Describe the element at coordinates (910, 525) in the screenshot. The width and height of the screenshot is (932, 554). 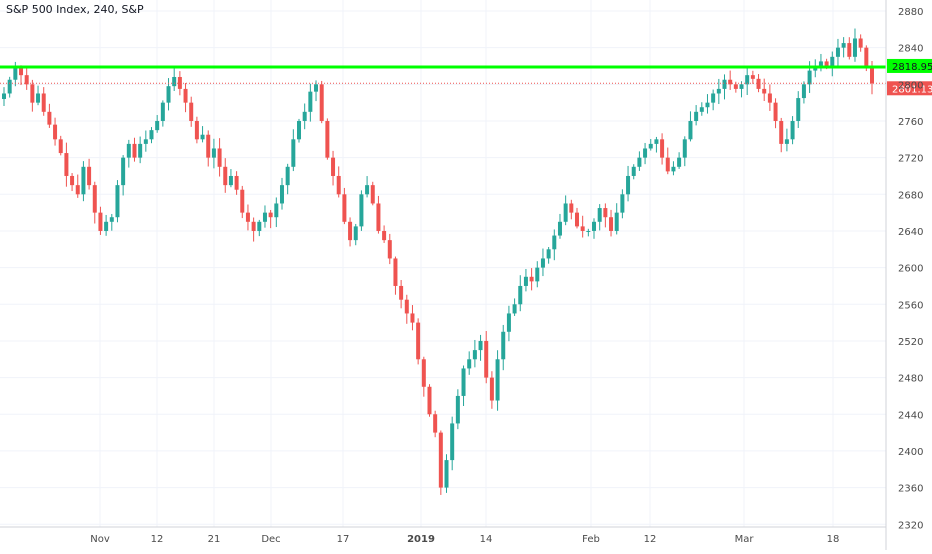
I see `y-tick-label: 2320` at that location.